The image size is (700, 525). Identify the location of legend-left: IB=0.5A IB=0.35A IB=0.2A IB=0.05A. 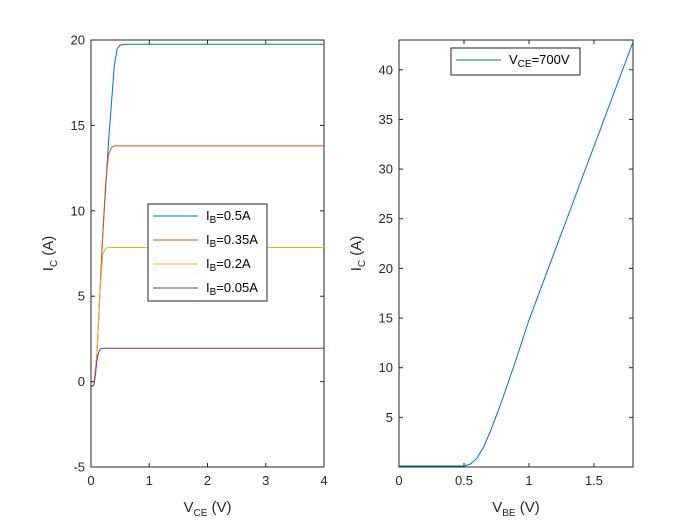
(207, 252).